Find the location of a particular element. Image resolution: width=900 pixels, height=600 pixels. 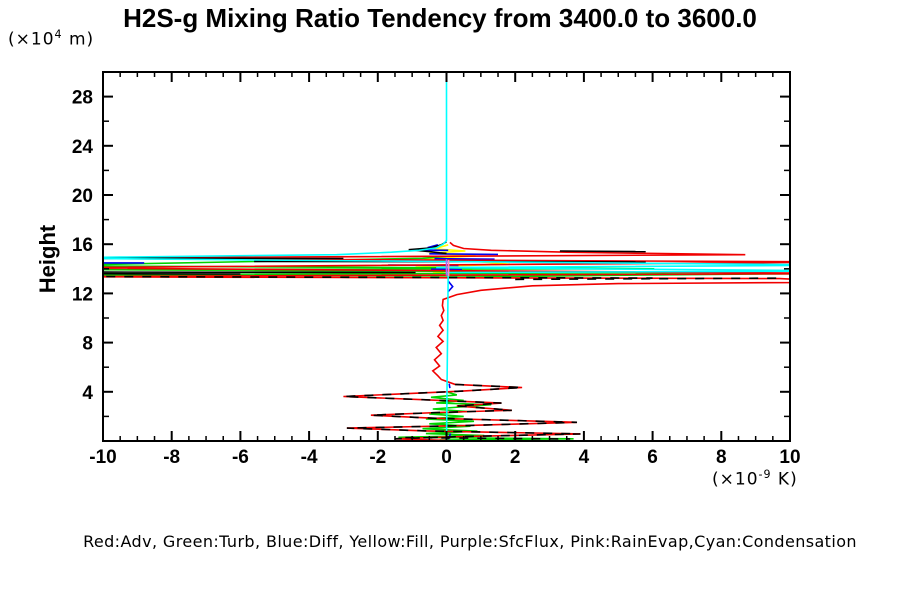

y-tick-label: 8 is located at coordinates (87, 344).